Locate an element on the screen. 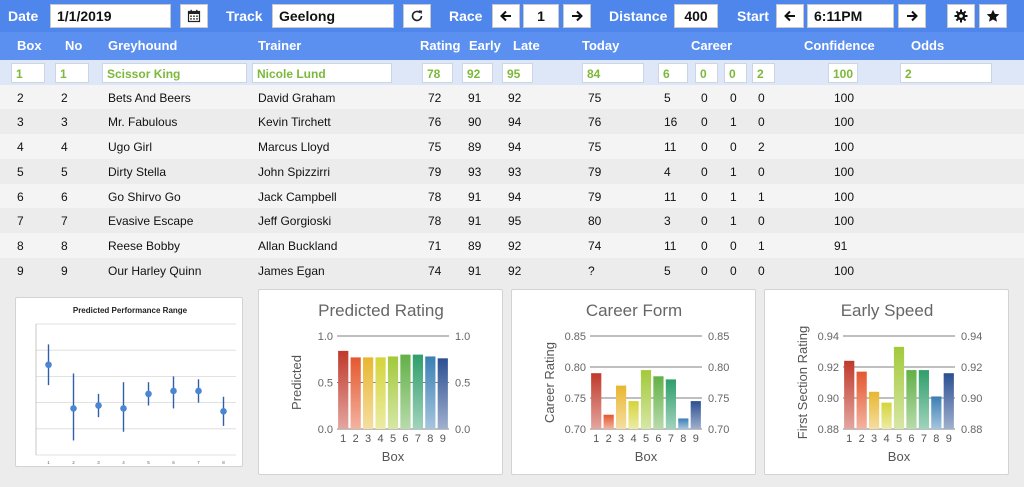  track-input: Geelong is located at coordinates (333, 16).